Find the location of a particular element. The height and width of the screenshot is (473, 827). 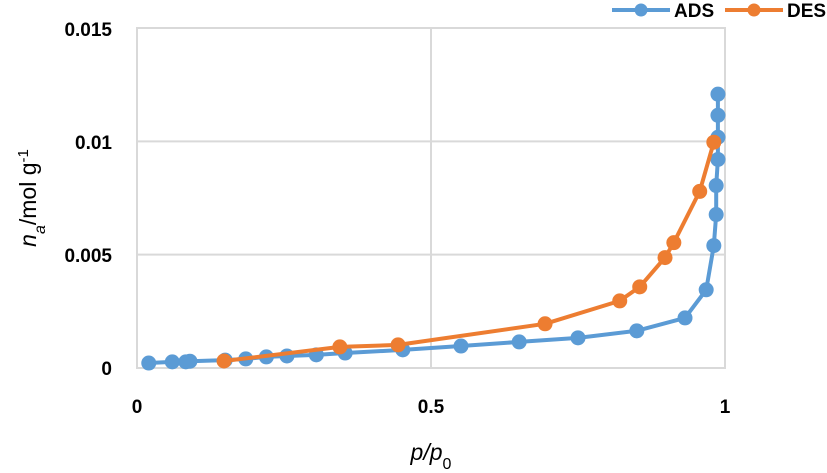

y-axis-ticks: 0.015 0.01 0.005 0 is located at coordinates (88, 200).